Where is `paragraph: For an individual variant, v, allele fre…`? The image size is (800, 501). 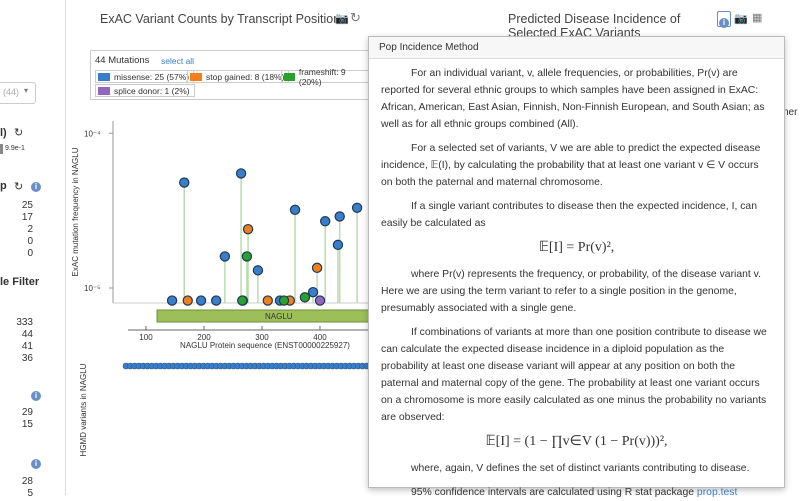
paragraph: For an individual variant, v, allele fre… is located at coordinates (573, 99).